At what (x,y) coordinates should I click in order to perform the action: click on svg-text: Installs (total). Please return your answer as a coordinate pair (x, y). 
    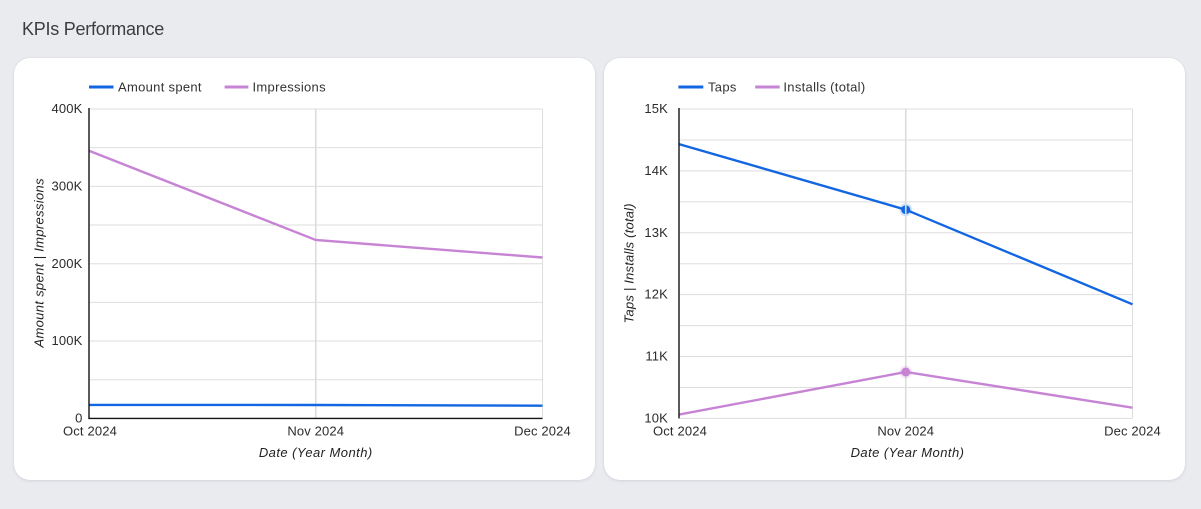
    Looking at the image, I should click on (824, 87).